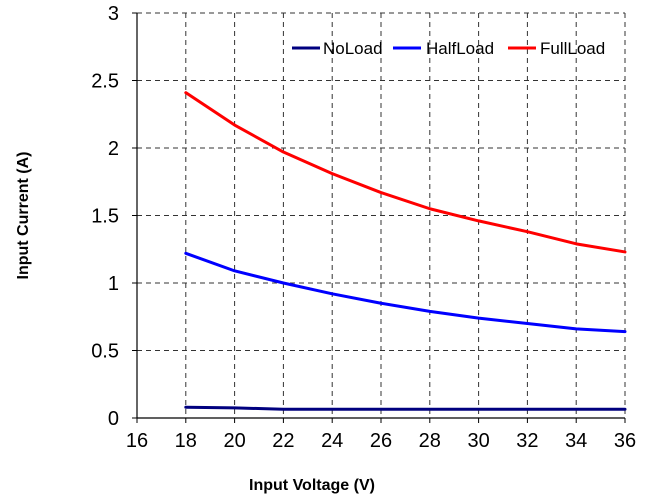 The width and height of the screenshot is (651, 497). I want to click on y-tick-label: 0.5, so click(105, 352).